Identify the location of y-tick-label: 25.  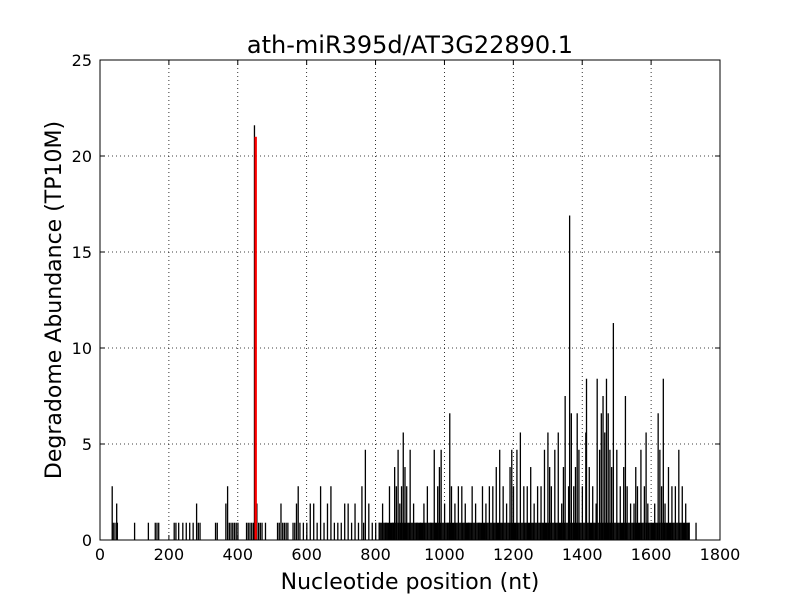
(82, 60).